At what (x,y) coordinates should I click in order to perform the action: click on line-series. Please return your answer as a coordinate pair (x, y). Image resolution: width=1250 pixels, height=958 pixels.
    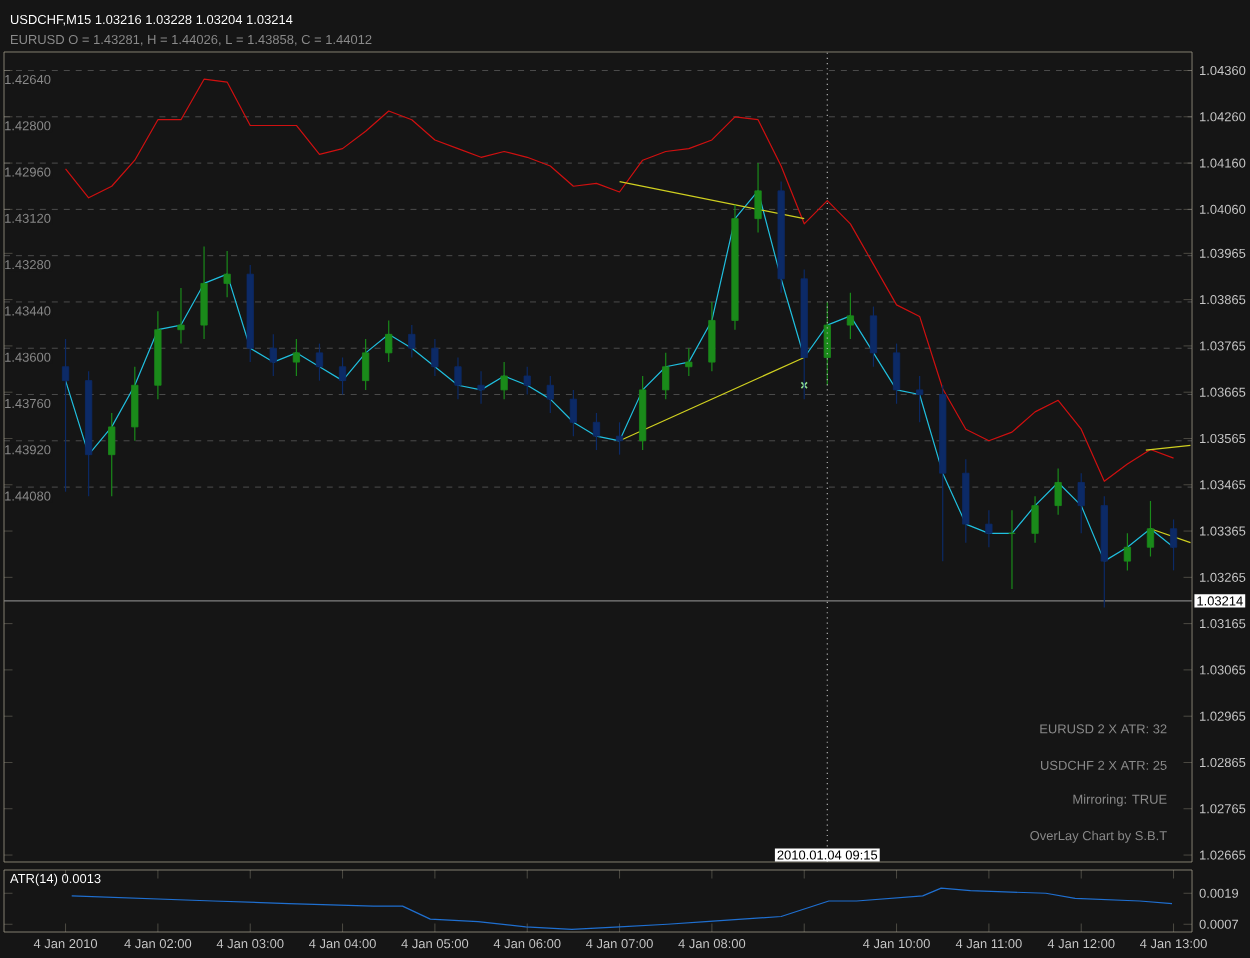
    Looking at the image, I should click on (622, 909).